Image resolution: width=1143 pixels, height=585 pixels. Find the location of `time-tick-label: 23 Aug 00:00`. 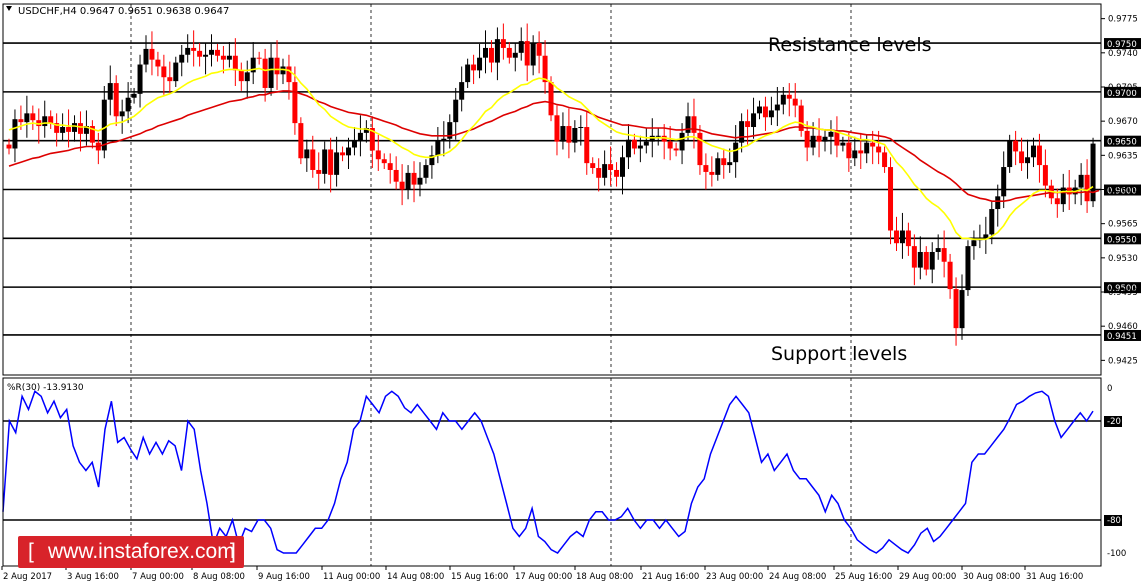

time-tick-label: 23 Aug 00:00 is located at coordinates (734, 577).